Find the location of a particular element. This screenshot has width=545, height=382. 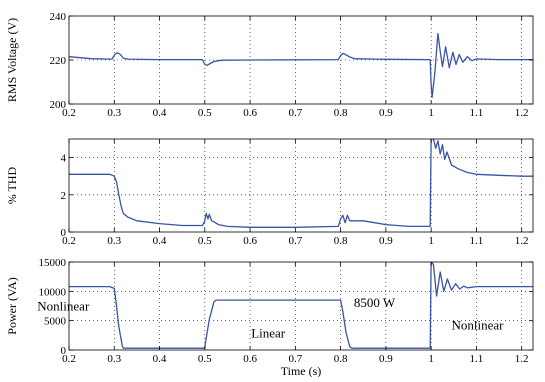

y-tick-label: 240 is located at coordinates (58, 17).